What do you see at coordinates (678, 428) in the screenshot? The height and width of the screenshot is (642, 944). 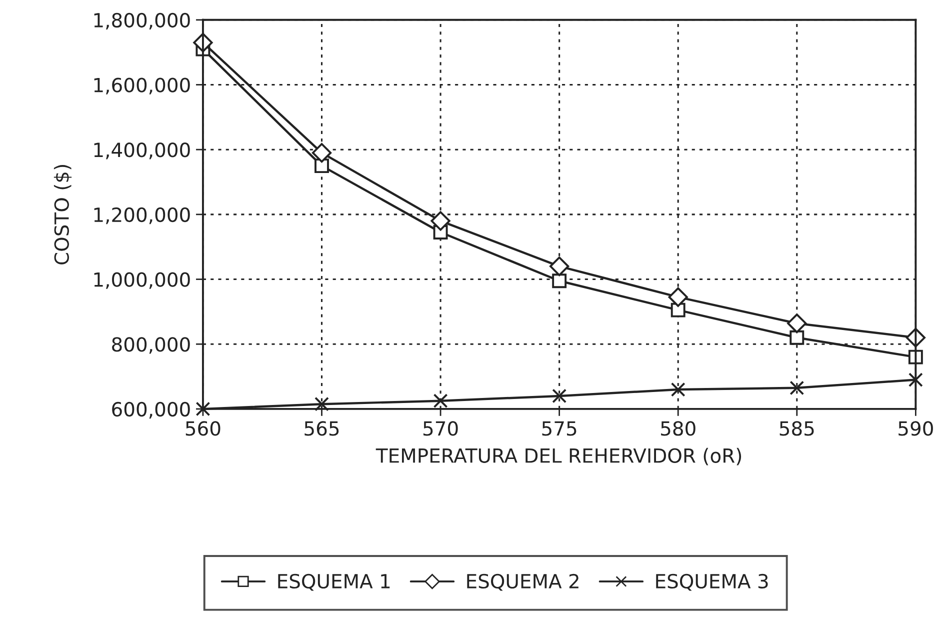 I see `x-tick-label: 580` at bounding box center [678, 428].